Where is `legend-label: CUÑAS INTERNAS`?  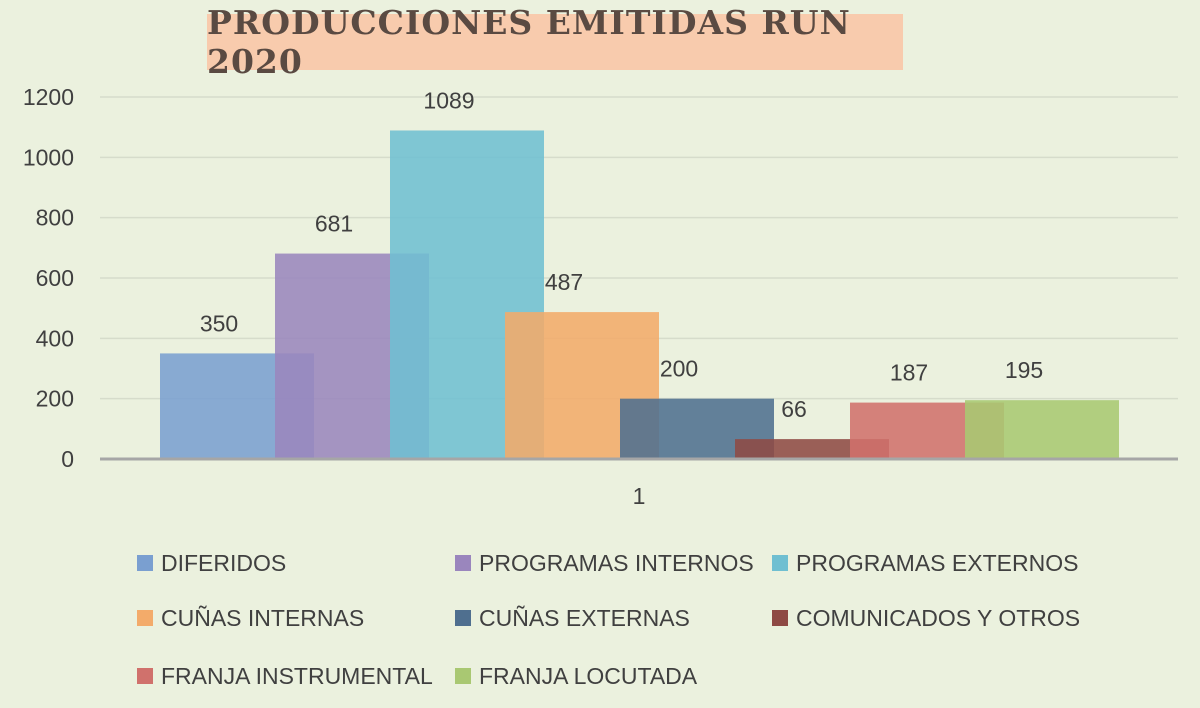
legend-label: CUÑAS INTERNAS is located at coordinates (262, 618).